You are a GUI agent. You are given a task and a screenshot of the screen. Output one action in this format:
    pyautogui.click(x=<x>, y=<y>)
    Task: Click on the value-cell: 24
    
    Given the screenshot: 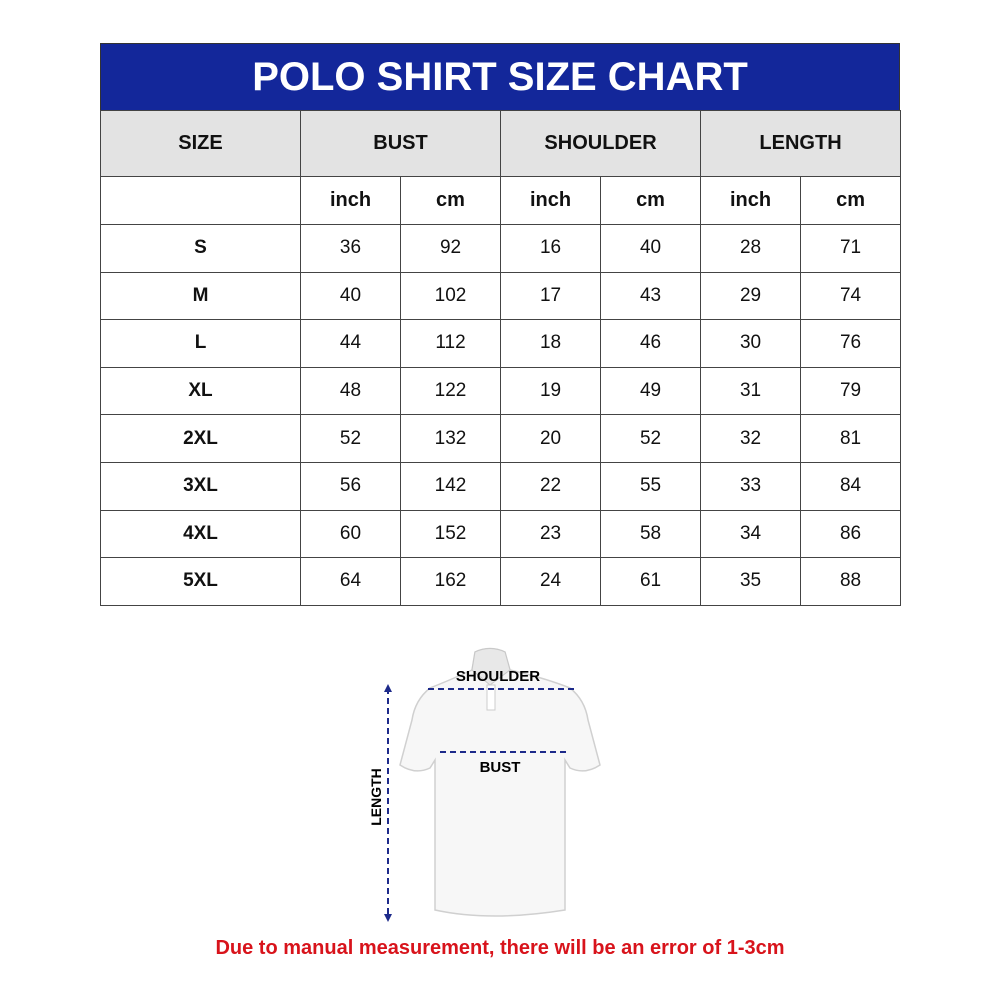 What is the action you would take?
    pyautogui.click(x=551, y=581)
    